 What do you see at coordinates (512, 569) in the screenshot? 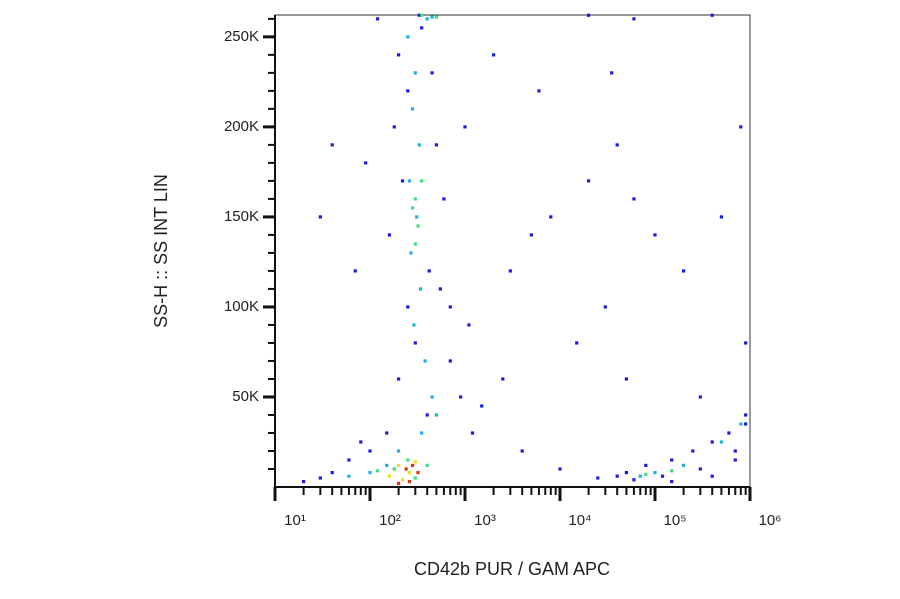
I see `x-axis-label: CD42b PUR / GAM APC` at bounding box center [512, 569].